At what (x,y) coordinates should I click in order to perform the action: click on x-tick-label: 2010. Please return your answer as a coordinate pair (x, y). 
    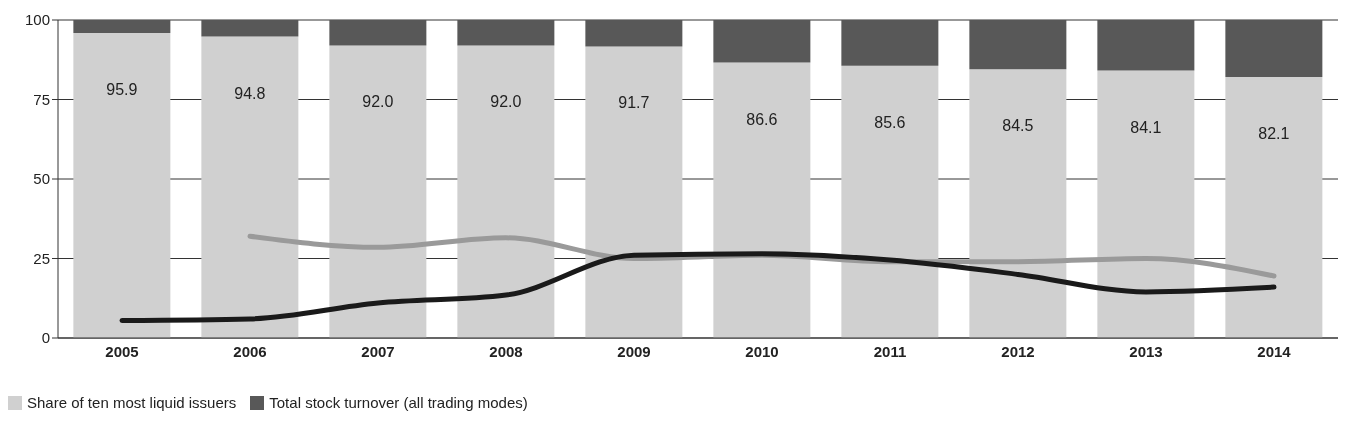
    Looking at the image, I should click on (762, 351).